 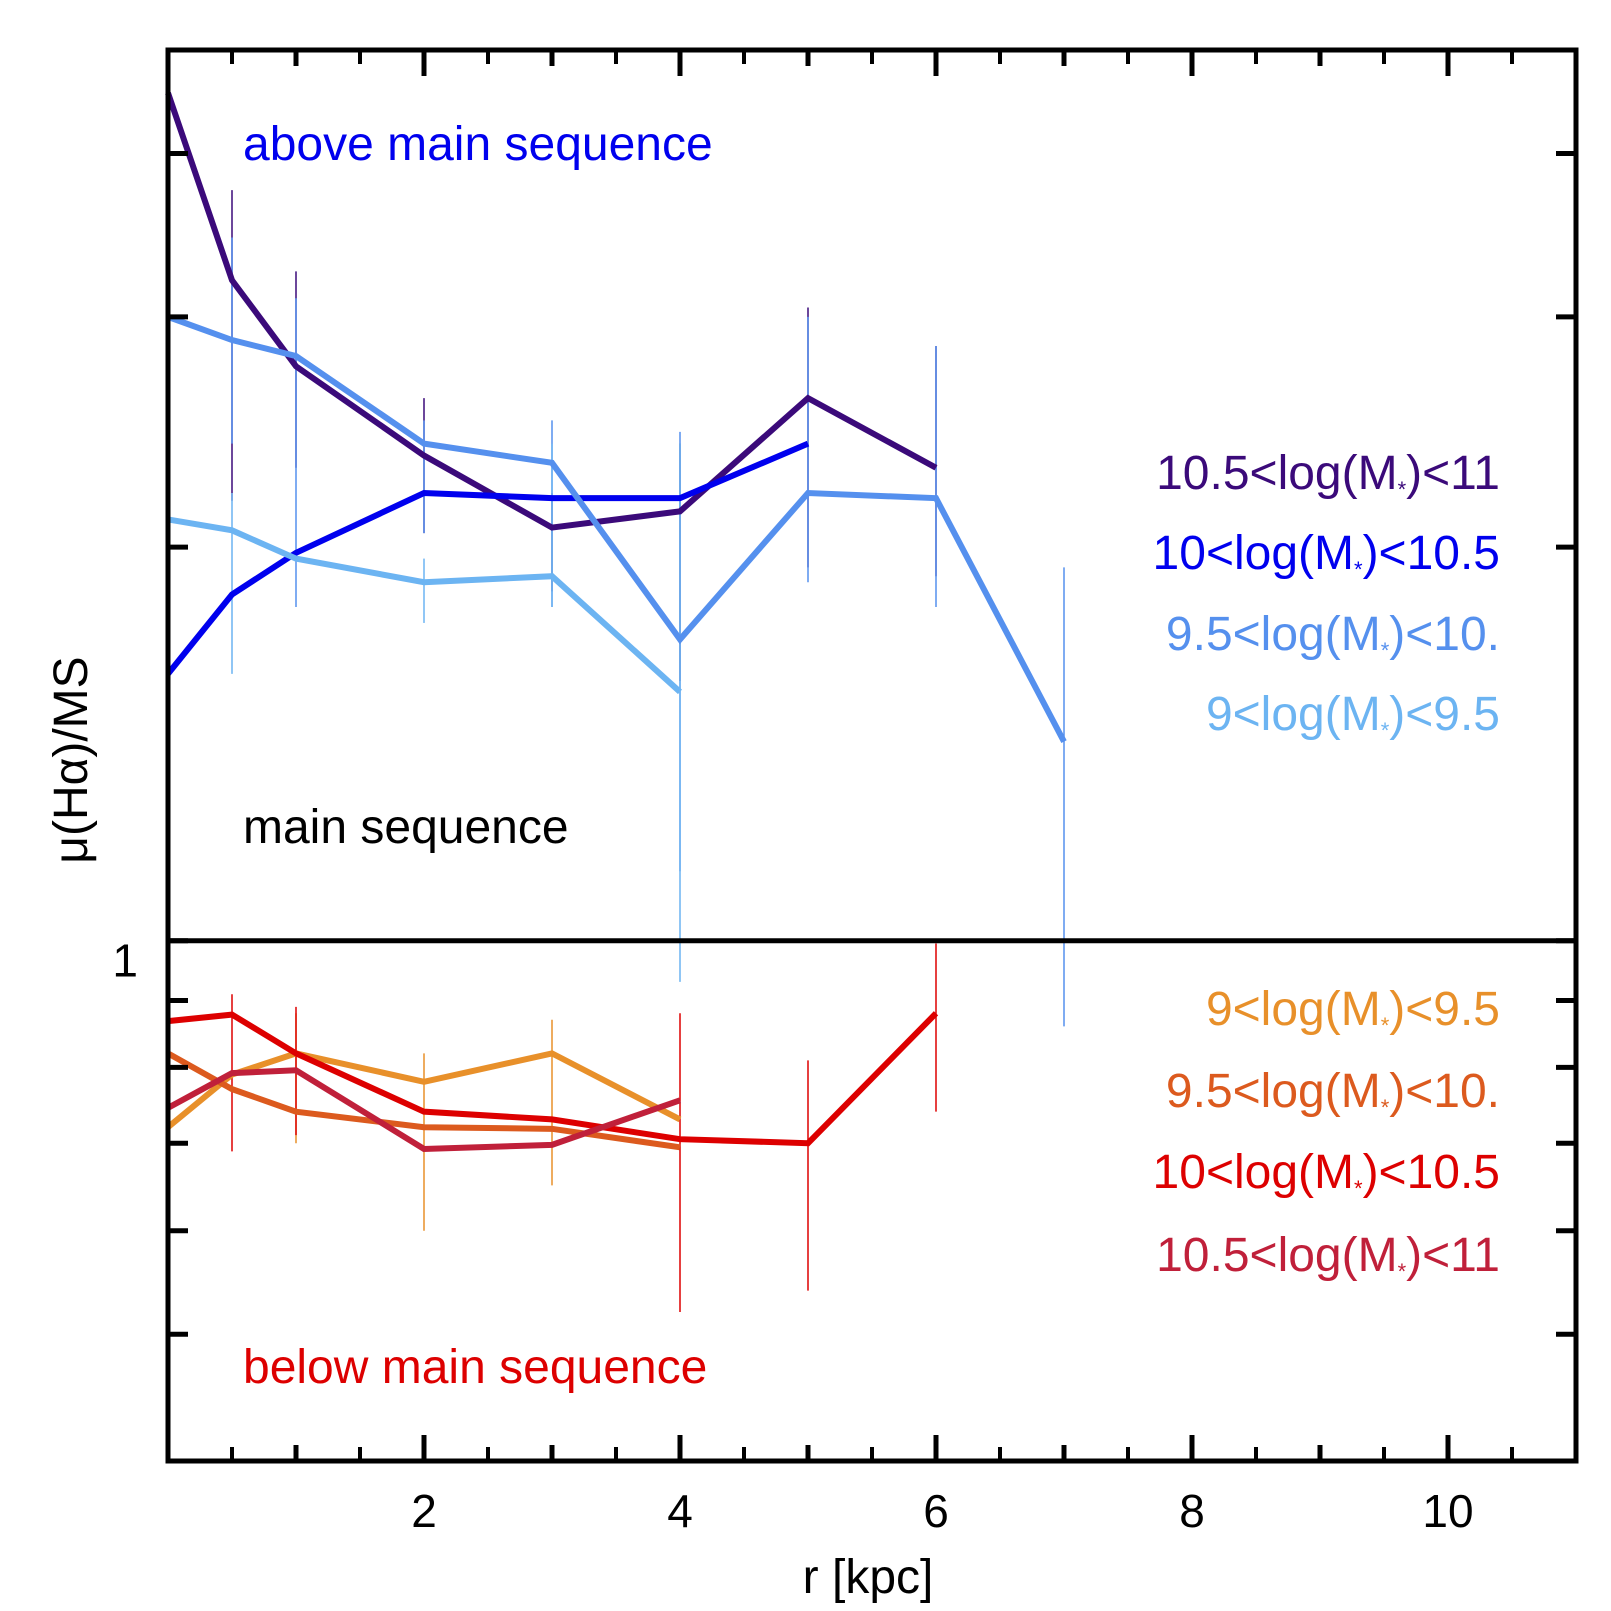 I want to click on legend-below-0: 9<log(M*)<9.5, so click(x=1353, y=1010).